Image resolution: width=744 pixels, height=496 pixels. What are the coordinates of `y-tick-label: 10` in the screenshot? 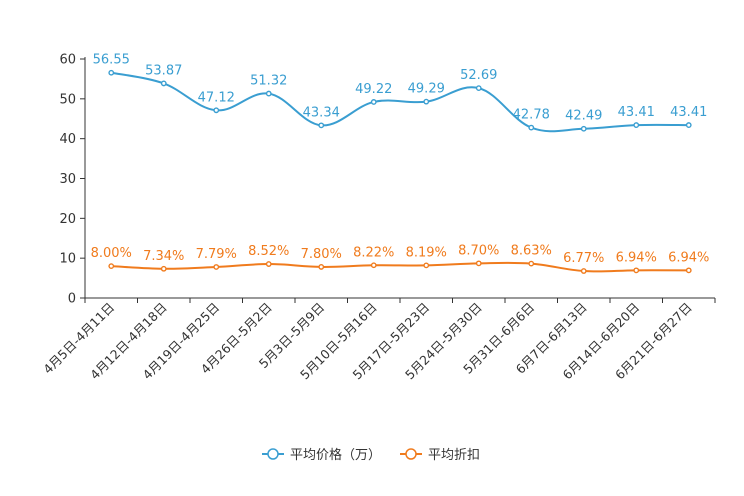 It's located at (67, 259).